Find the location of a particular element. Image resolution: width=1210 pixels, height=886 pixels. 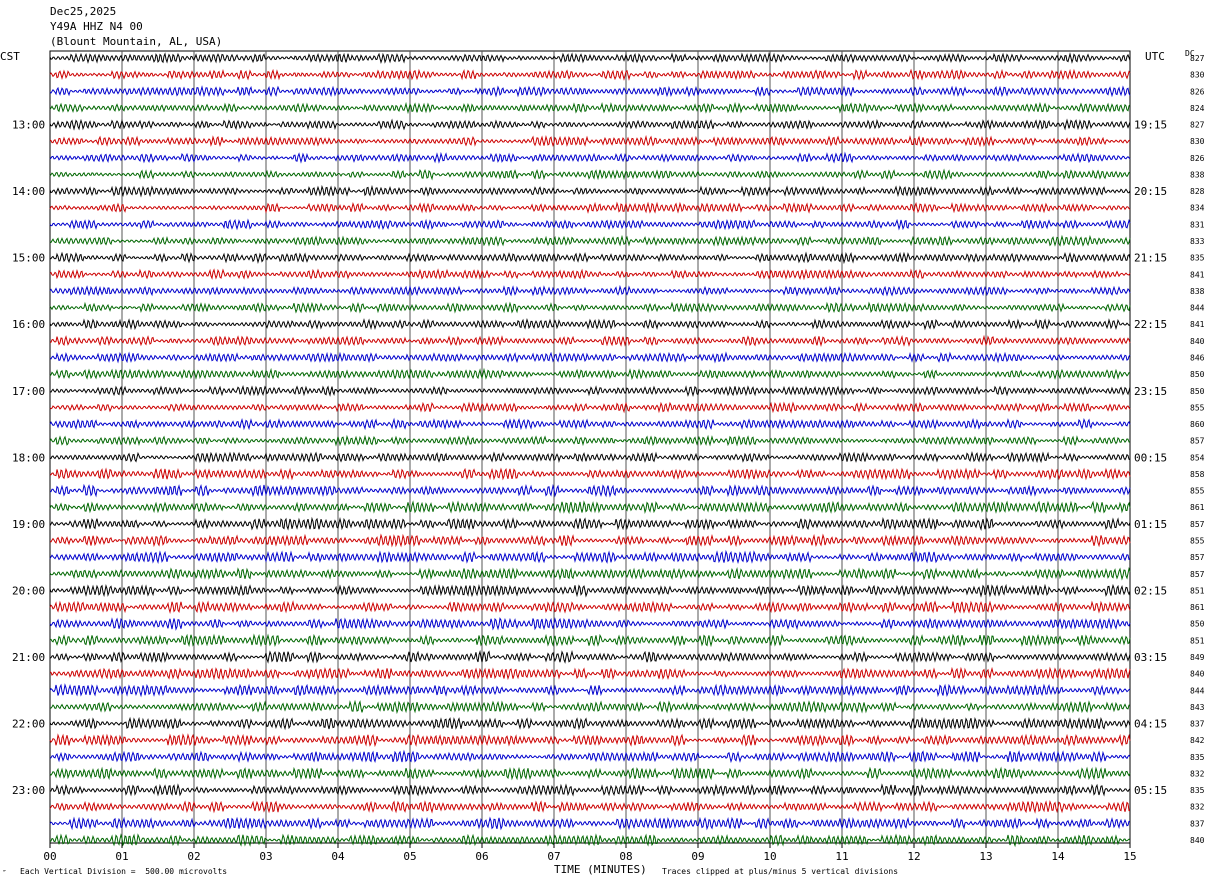

right-hour-label: 05:15 is located at coordinates (1150, 790).